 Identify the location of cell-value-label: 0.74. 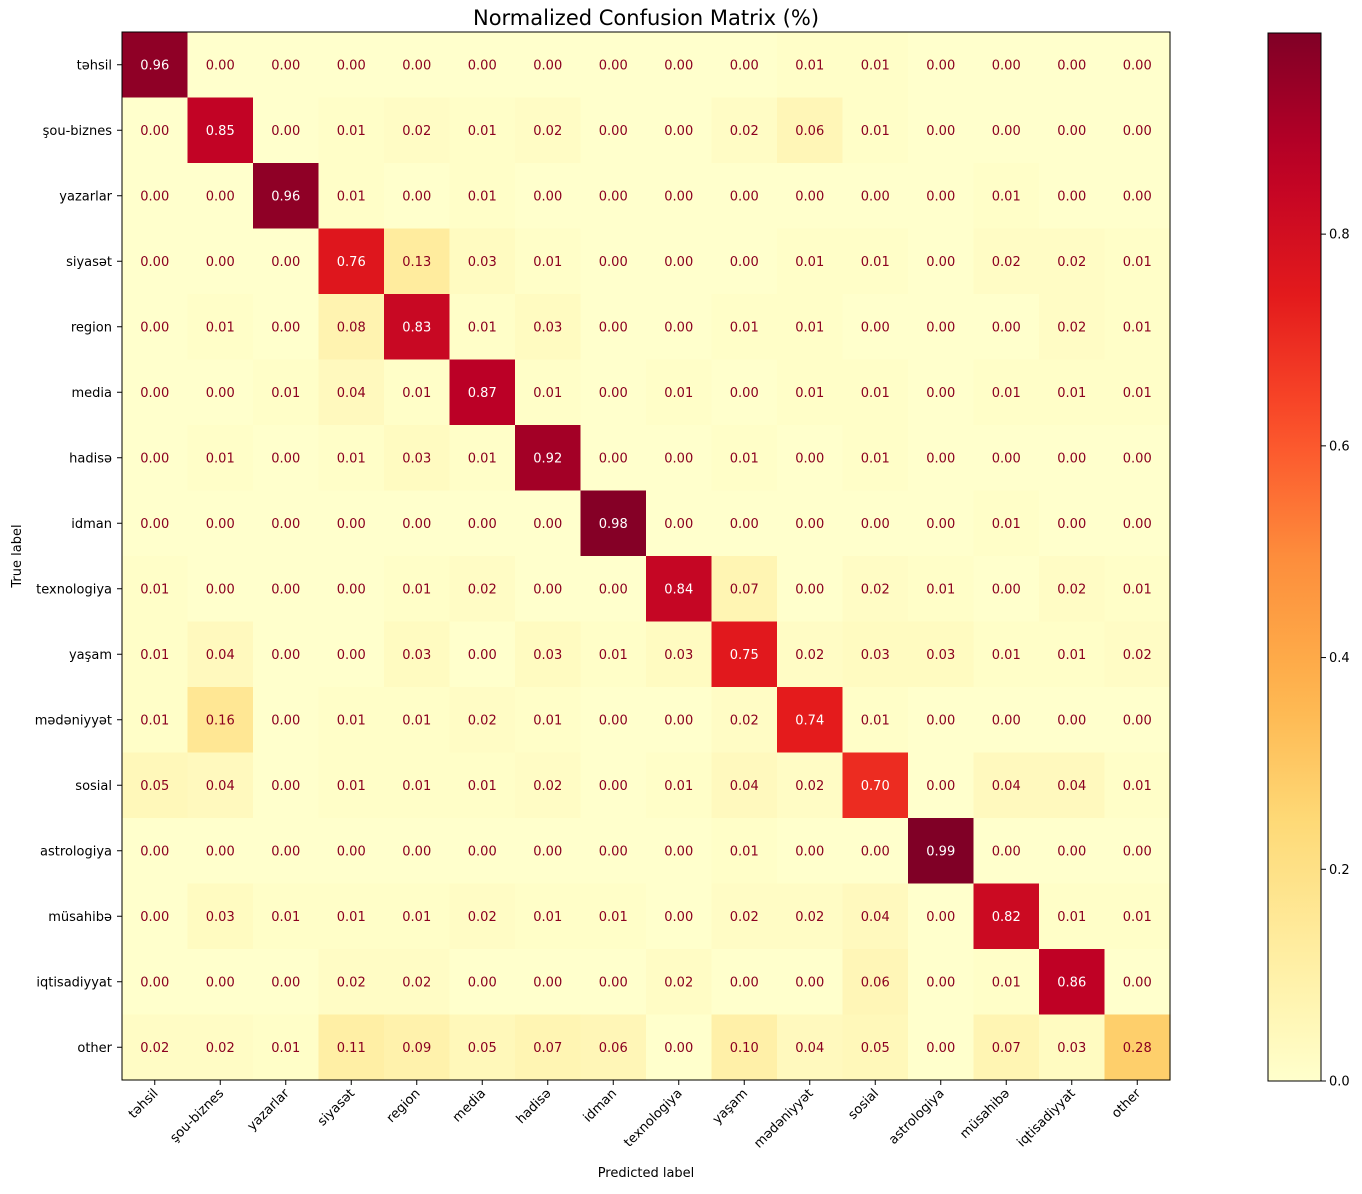
(809, 720).